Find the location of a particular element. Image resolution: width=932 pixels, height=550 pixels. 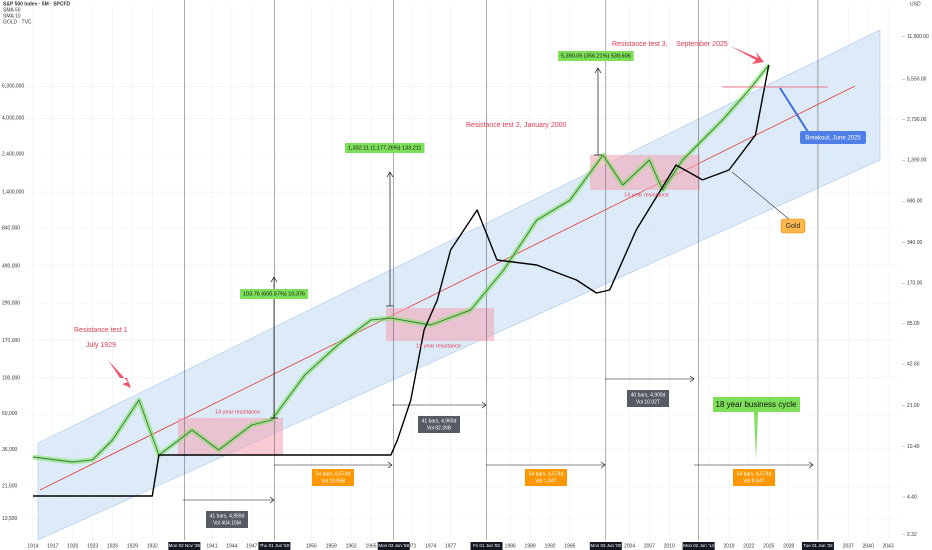

y-tick-label: 290,000 is located at coordinates (11, 303).